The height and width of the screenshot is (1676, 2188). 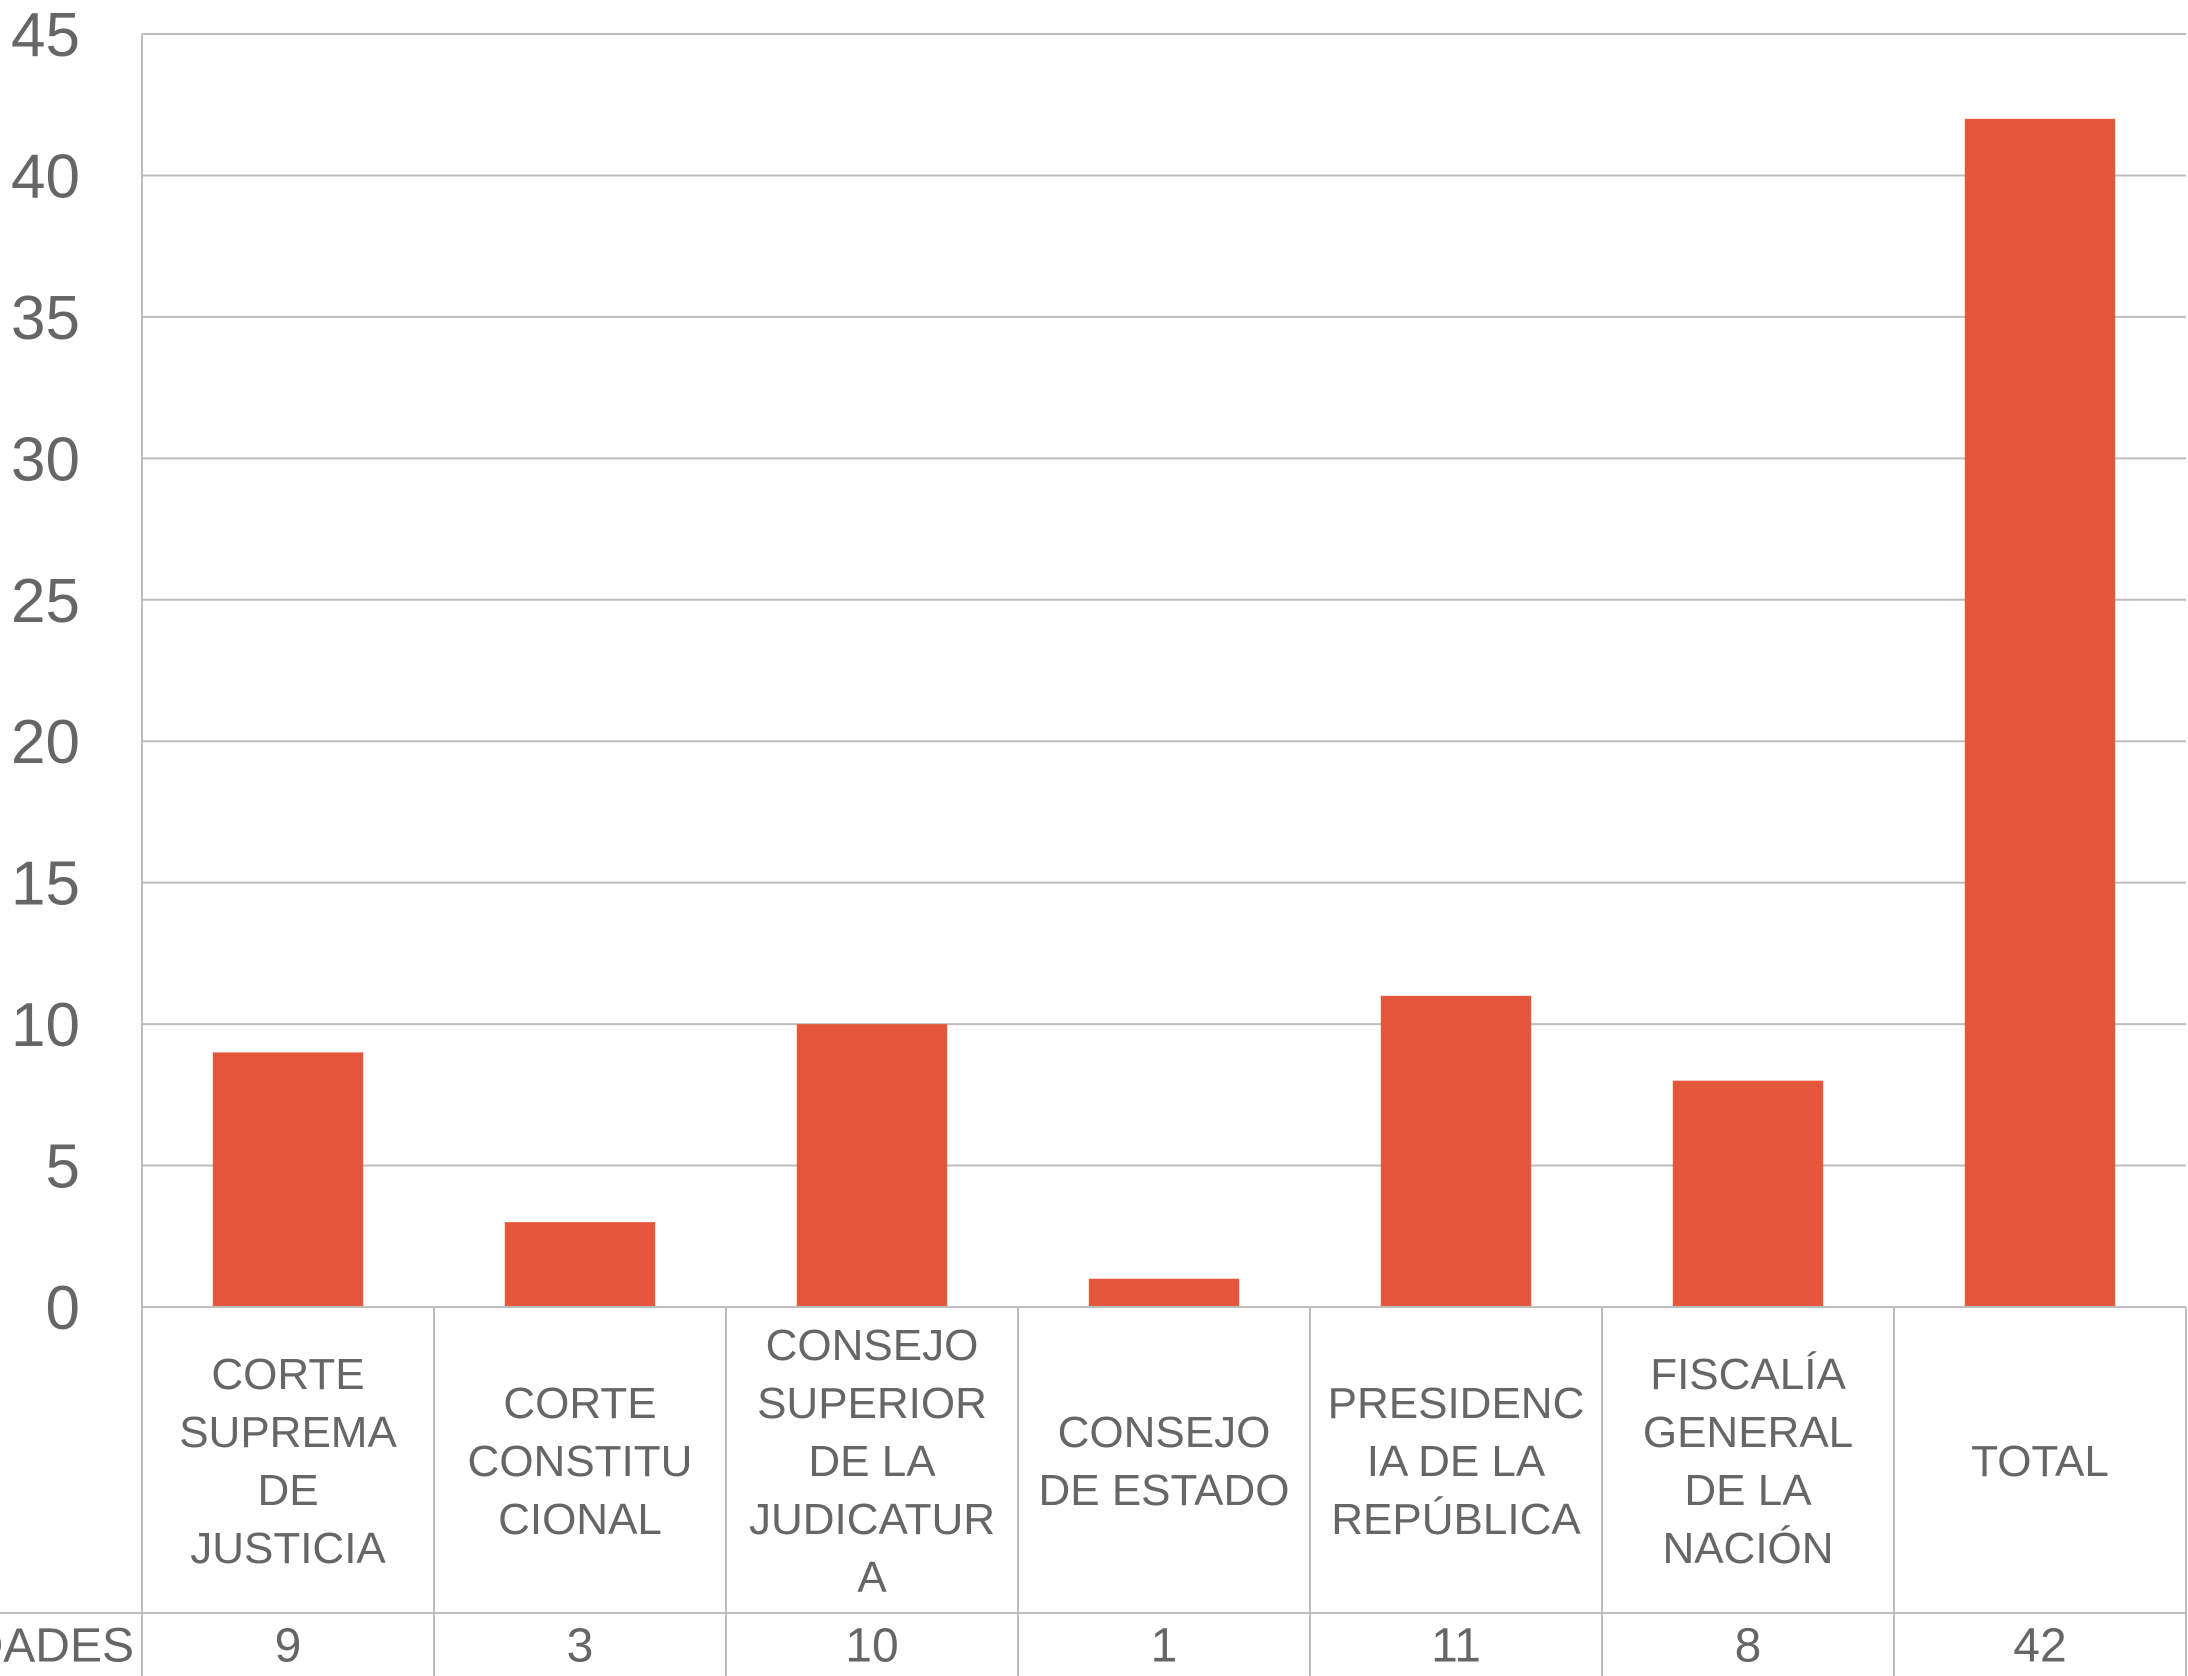 I want to click on y-tick-label: 25, so click(x=45, y=601).